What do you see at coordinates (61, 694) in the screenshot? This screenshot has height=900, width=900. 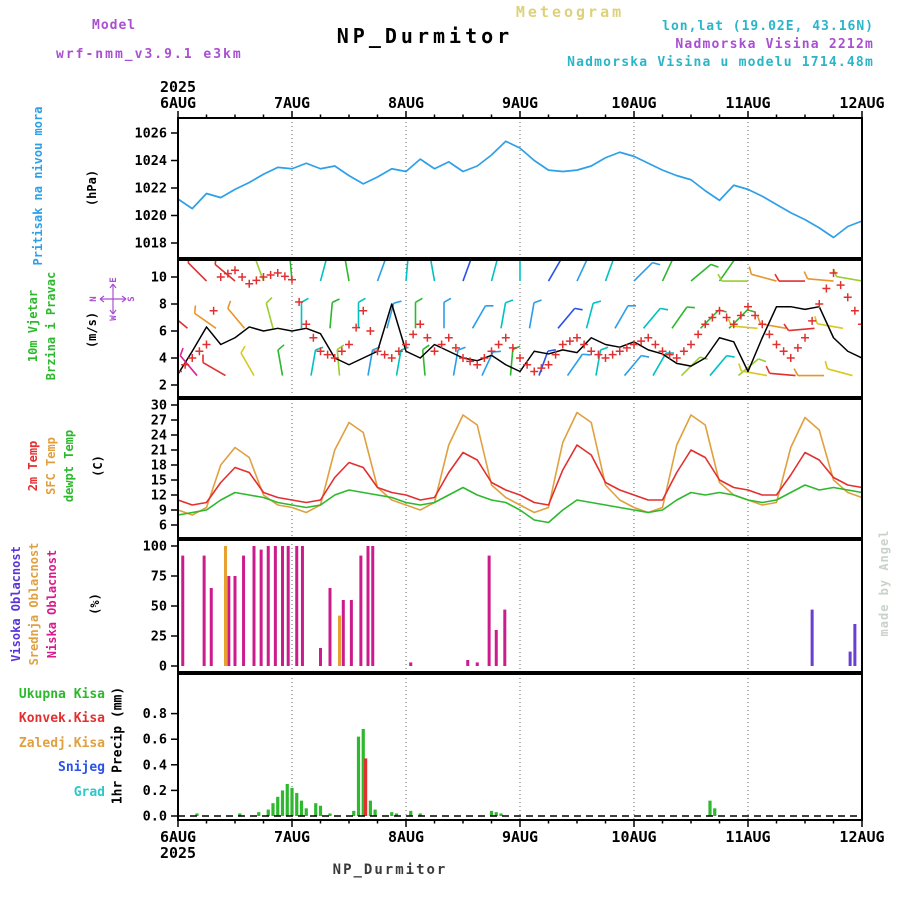 I see `precip-total-label: Ukupna Kisa` at bounding box center [61, 694].